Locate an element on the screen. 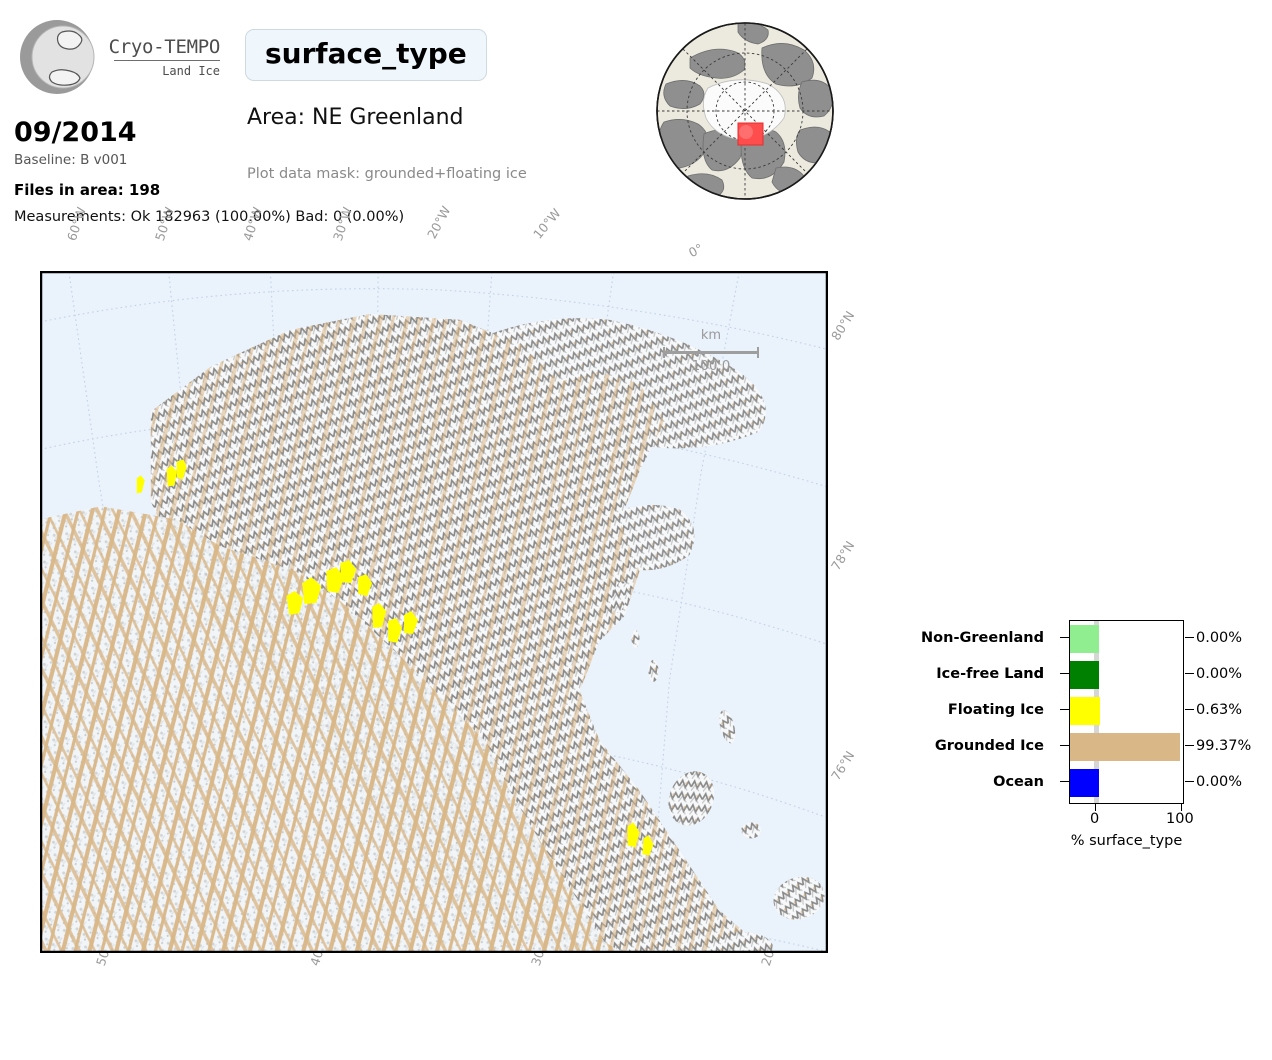 The height and width of the screenshot is (1060, 1272). logo-title: Cryo-TEMPO is located at coordinates (164, 47).